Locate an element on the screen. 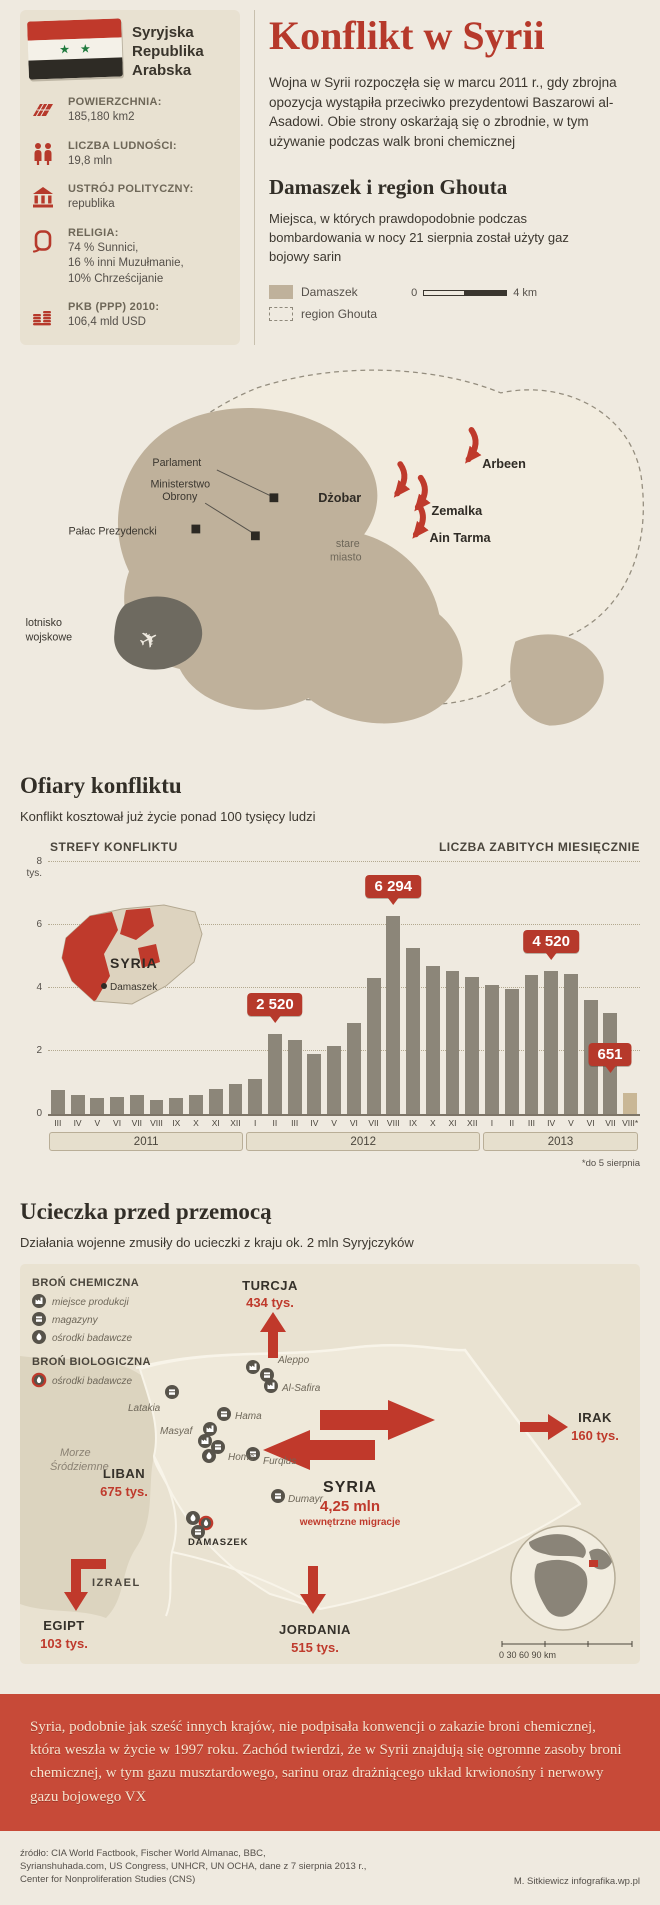 The height and width of the screenshot is (1905, 660). production-site-label: miejsce produkcji is located at coordinates (90, 1302).